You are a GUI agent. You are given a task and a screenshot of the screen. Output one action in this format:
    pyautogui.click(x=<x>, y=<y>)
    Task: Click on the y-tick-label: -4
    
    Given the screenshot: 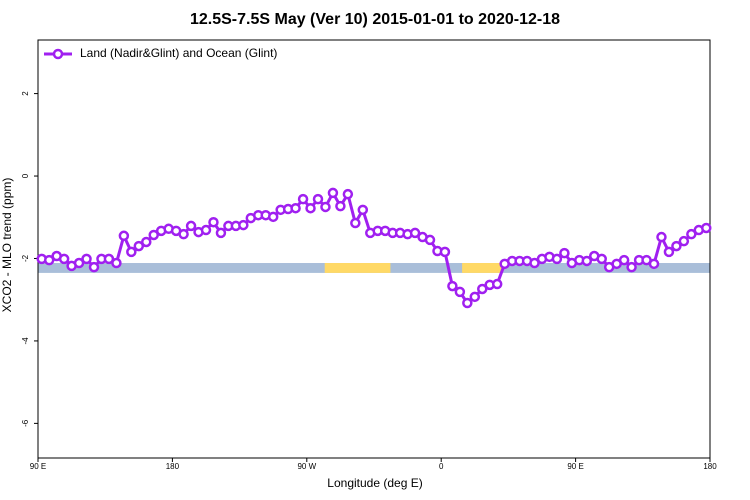 What is the action you would take?
    pyautogui.click(x=25, y=341)
    